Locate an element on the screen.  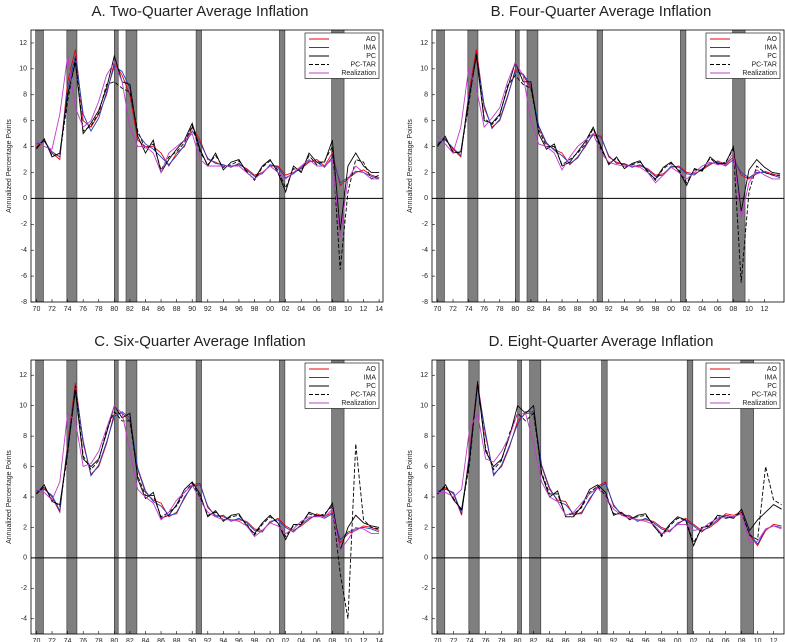
chart-title: C. Six-Quarter Average Inflation is located at coordinates (200, 341).